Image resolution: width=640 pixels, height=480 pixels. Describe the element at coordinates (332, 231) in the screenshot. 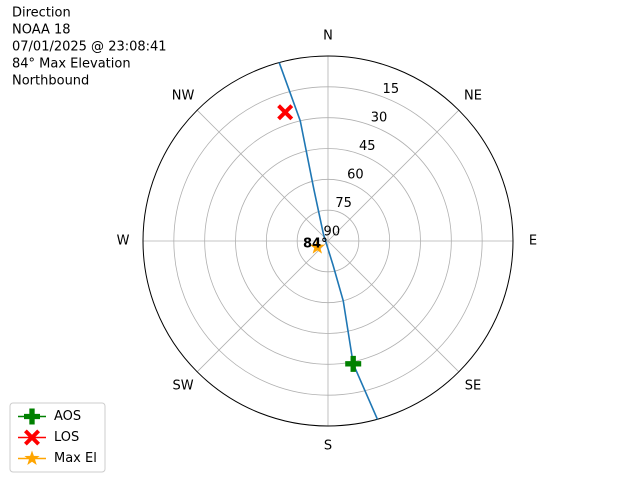

I see `r-tick-label: 90` at that location.